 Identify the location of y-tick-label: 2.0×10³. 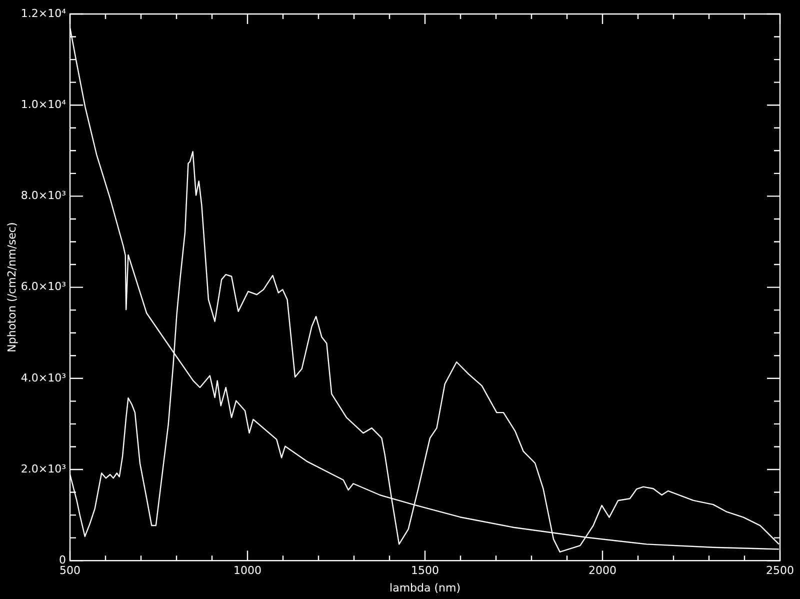
(43, 469).